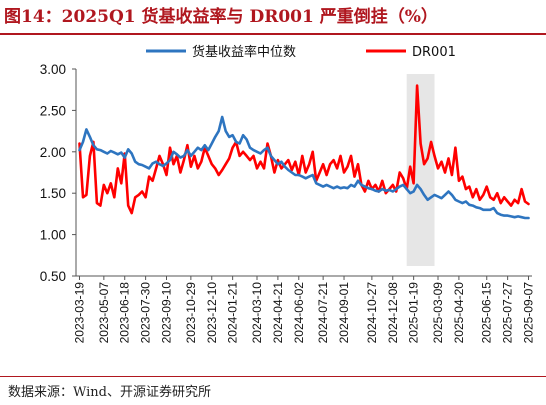  Describe the element at coordinates (257, 313) in the screenshot. I see `x-tick-label: 2024-03-10` at that location.